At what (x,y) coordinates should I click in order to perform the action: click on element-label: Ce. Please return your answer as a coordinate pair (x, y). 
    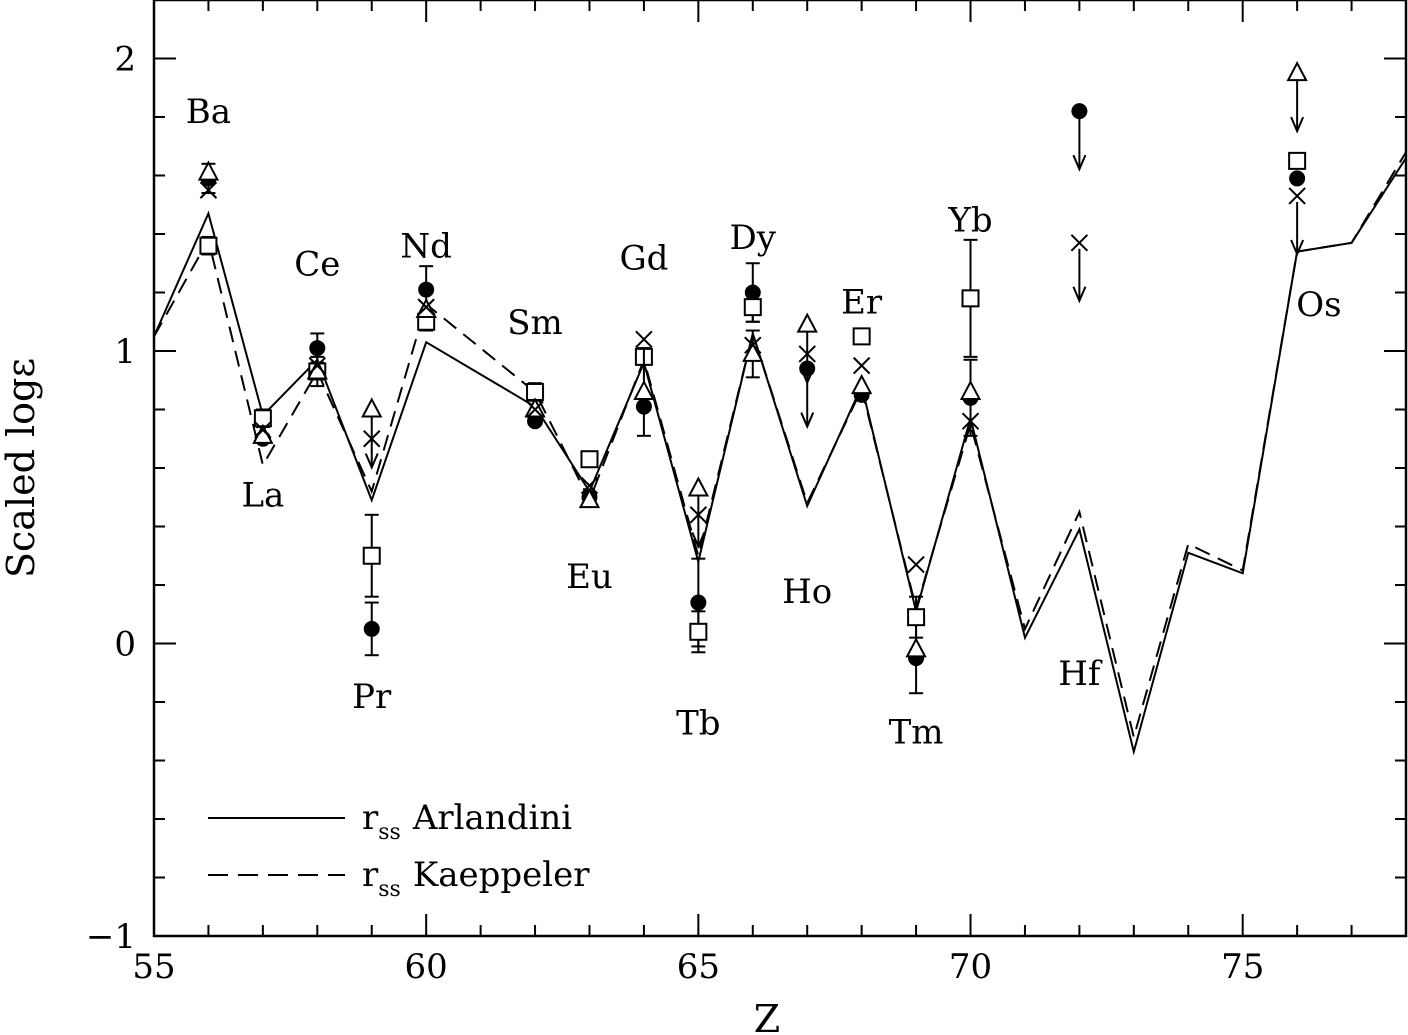
    Looking at the image, I should click on (317, 264).